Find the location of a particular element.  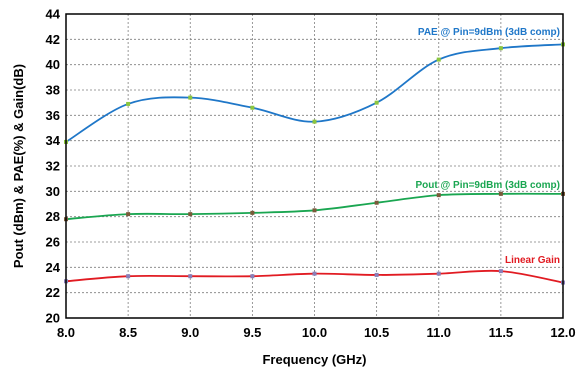

x-tick-label: 12.0 is located at coordinates (562, 332).